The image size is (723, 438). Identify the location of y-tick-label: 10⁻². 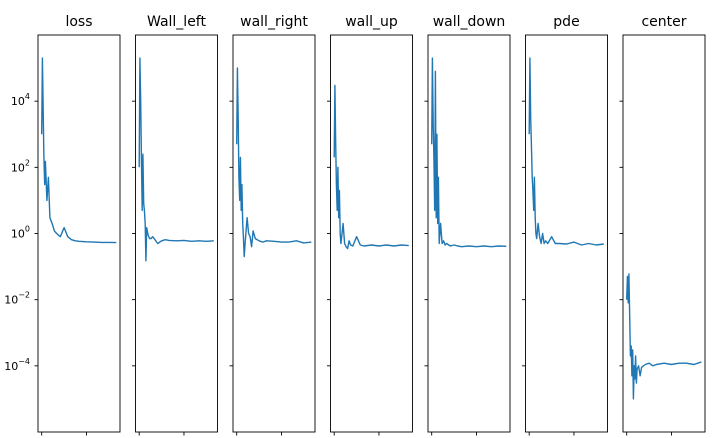
(17, 299).